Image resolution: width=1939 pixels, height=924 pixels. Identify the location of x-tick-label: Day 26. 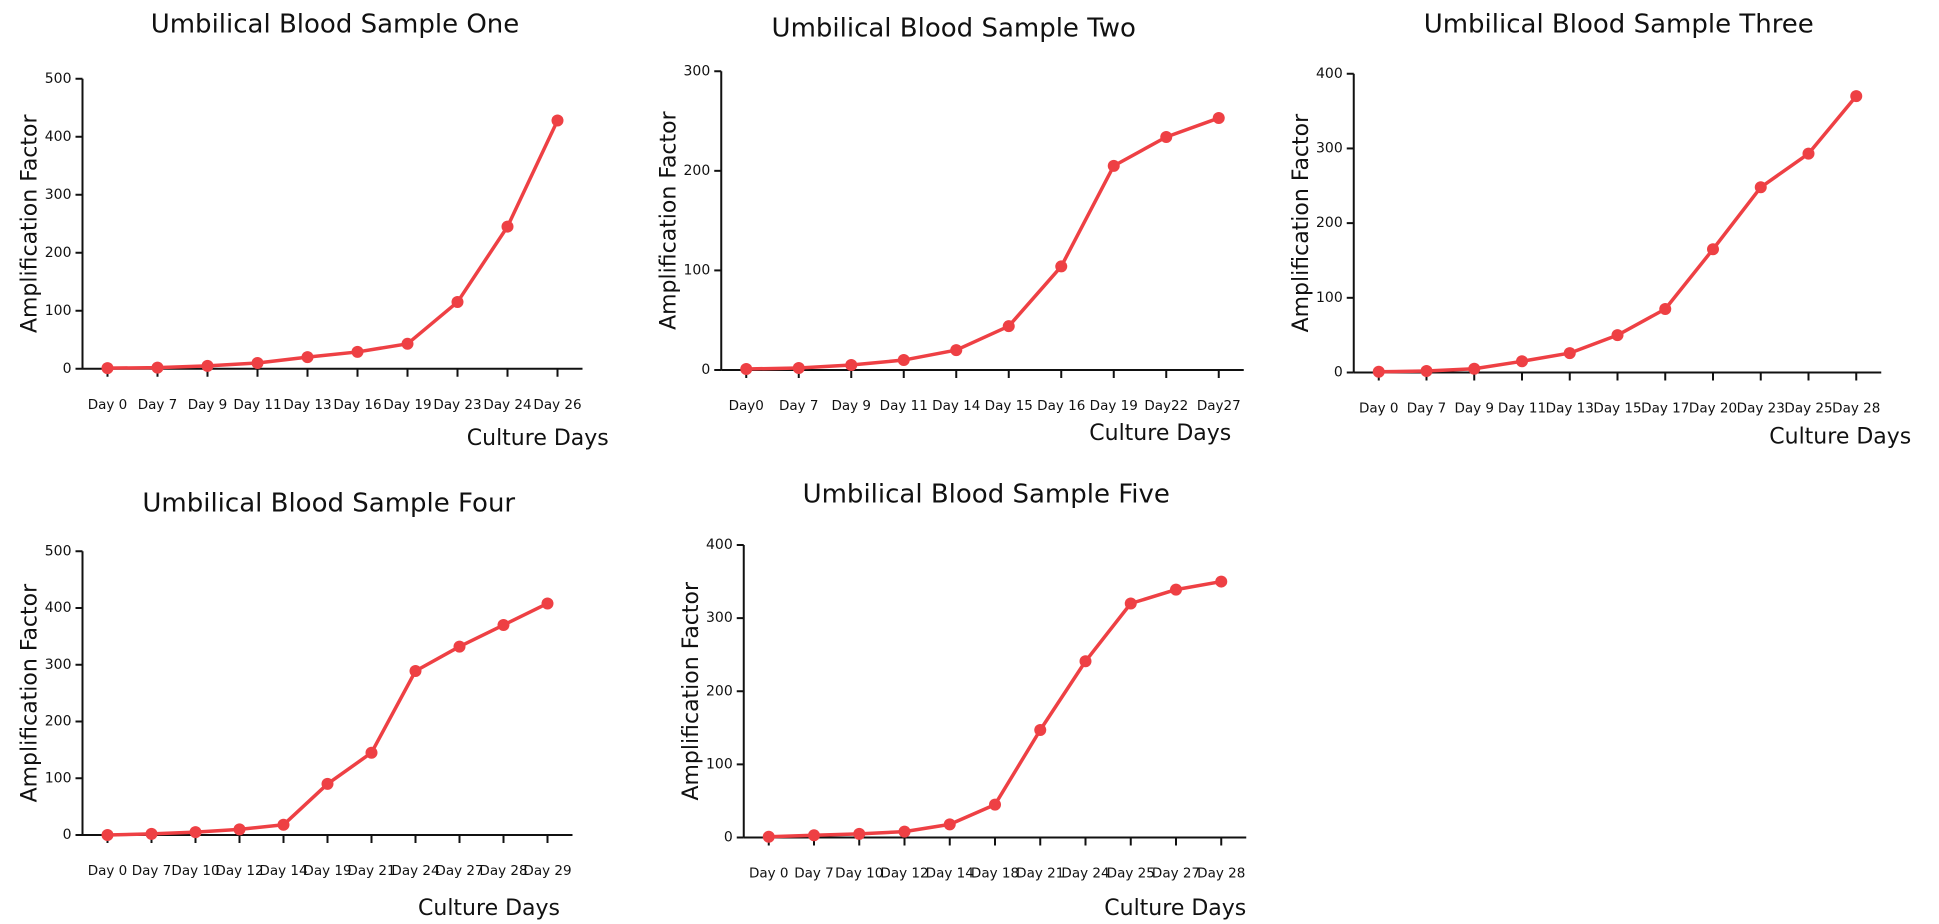
(557, 405).